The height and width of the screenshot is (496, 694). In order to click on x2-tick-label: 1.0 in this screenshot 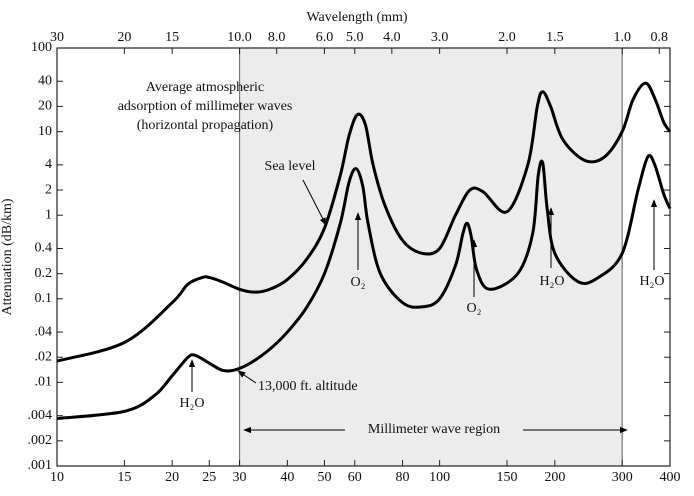, I will do `click(622, 37)`.